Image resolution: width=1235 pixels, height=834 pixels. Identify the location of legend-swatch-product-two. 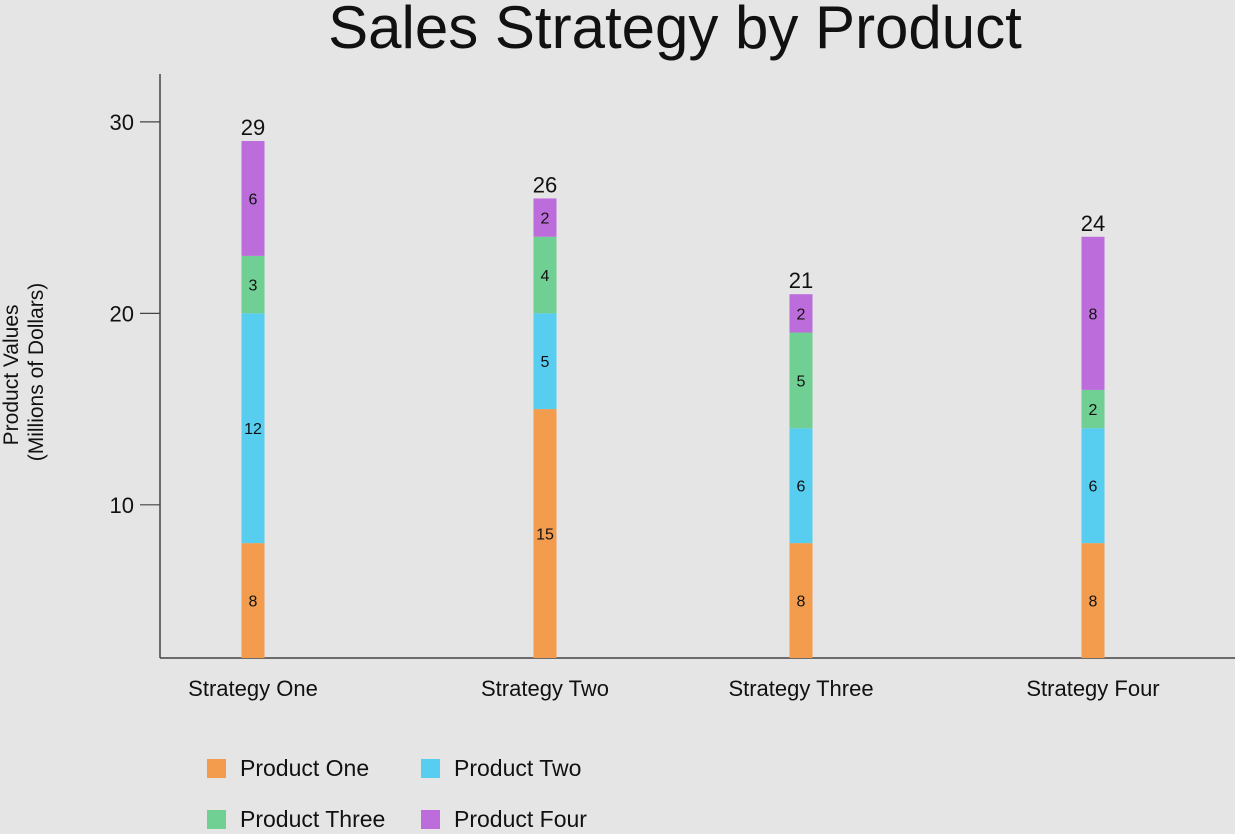
(430, 768).